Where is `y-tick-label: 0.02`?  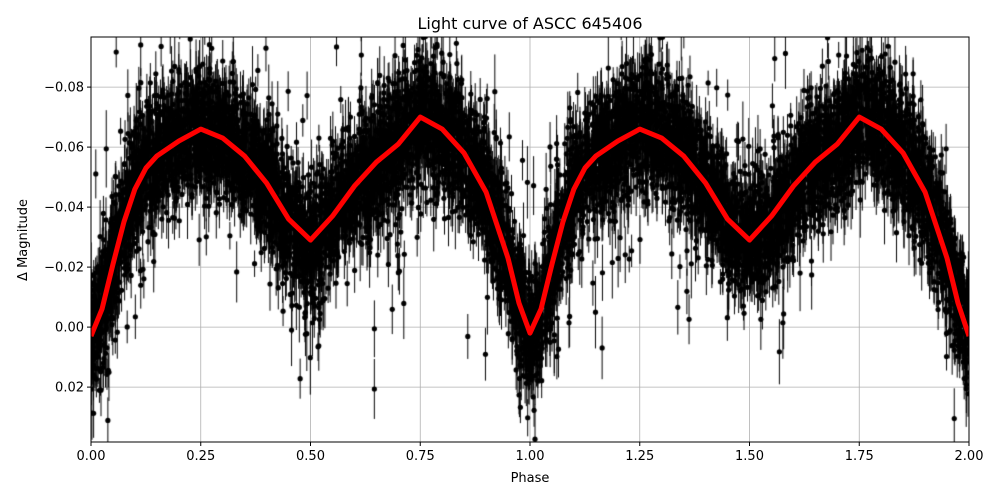
y-tick-label: 0.02 is located at coordinates (69, 388).